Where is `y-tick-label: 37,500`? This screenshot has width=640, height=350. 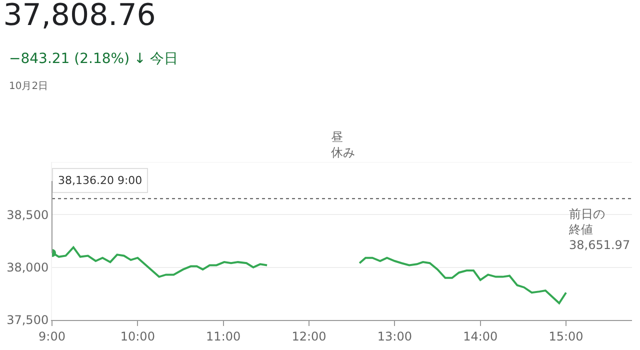 y-tick-label: 37,500 is located at coordinates (27, 320).